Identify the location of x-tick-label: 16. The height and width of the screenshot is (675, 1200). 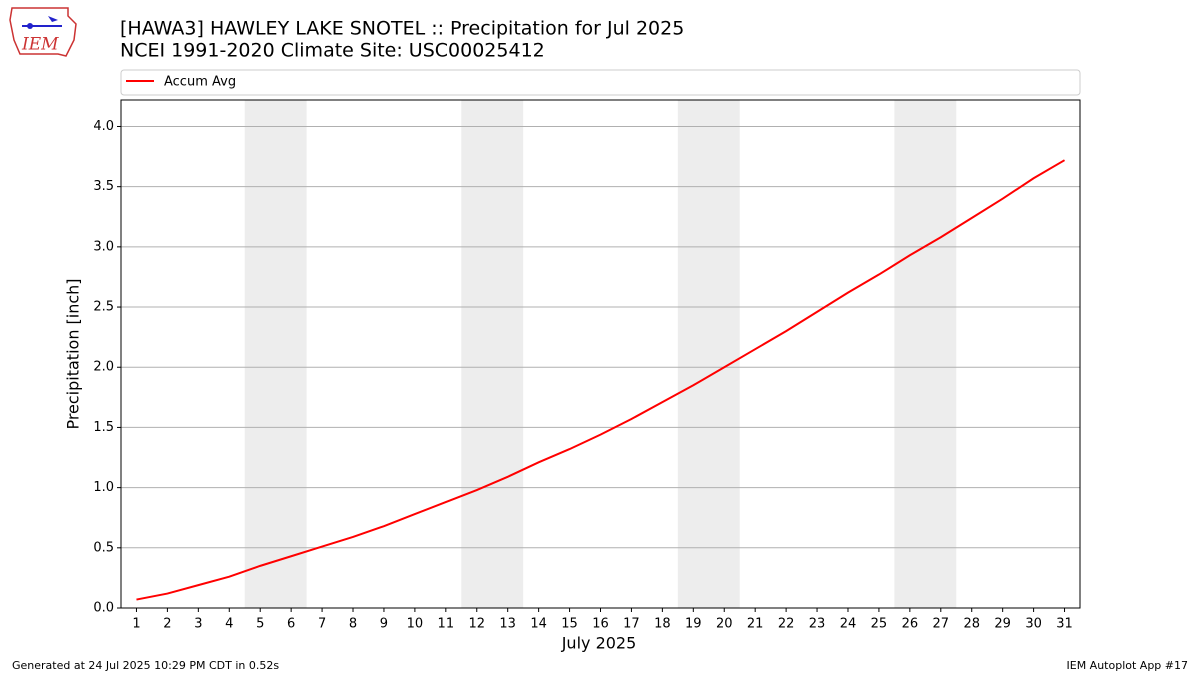
(600, 624).